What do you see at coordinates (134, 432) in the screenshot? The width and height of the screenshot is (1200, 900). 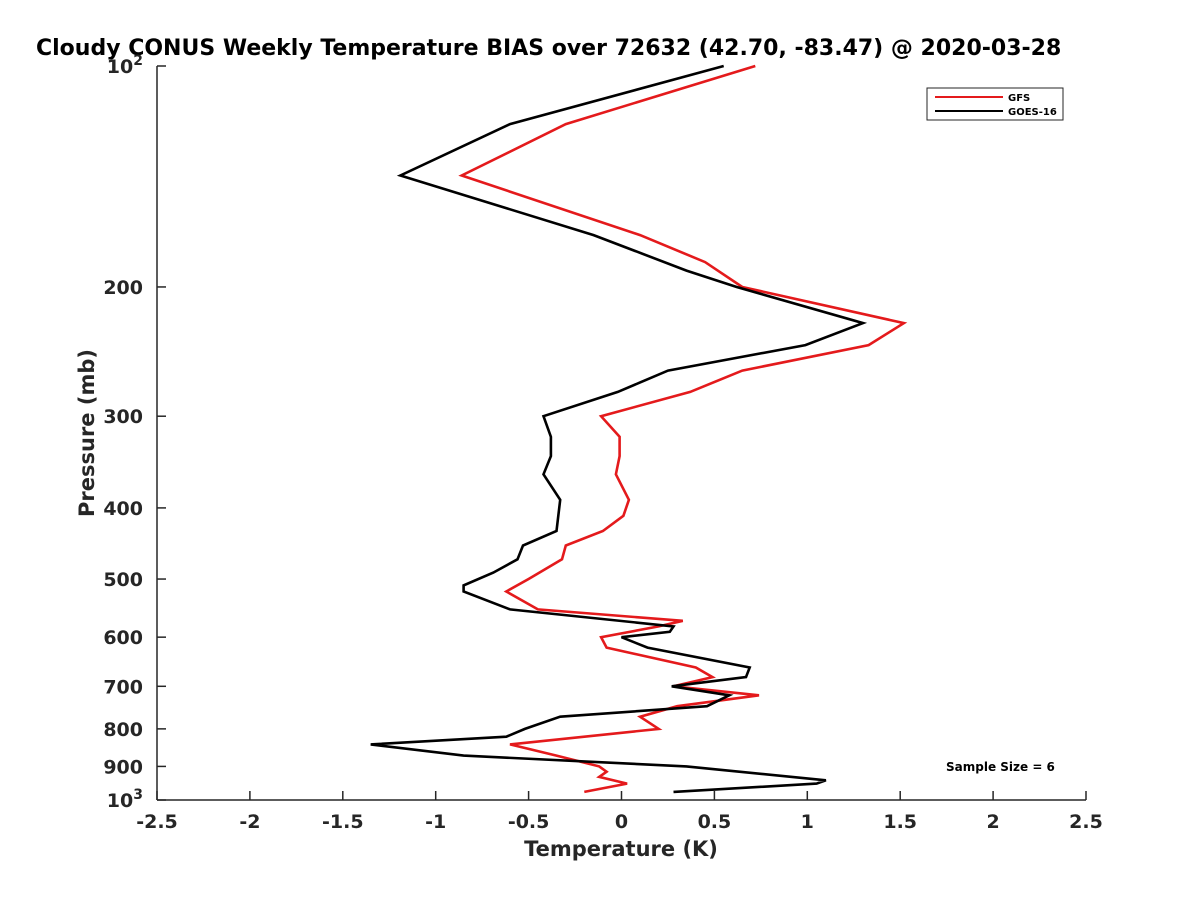 I see `y-axis-ticks: 10² 200 300 400 500 600 700 800 900 10³` at bounding box center [134, 432].